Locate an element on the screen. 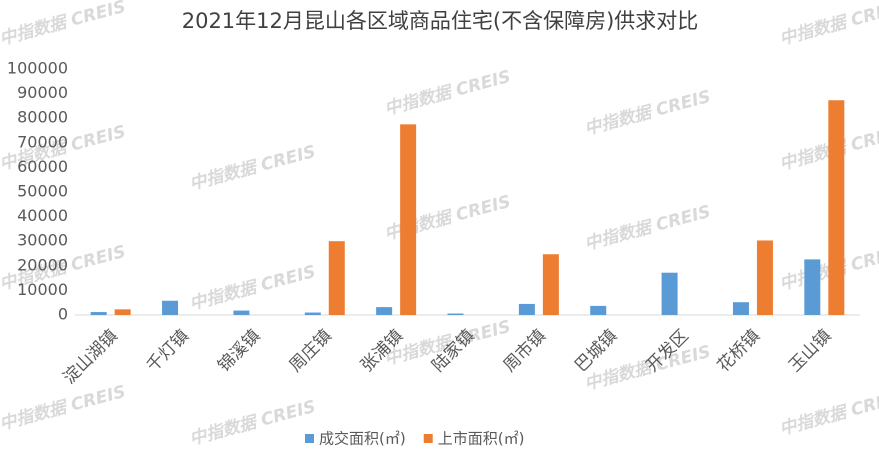 The image size is (879, 466). x-tick-label: 玉山镇 is located at coordinates (810, 351).